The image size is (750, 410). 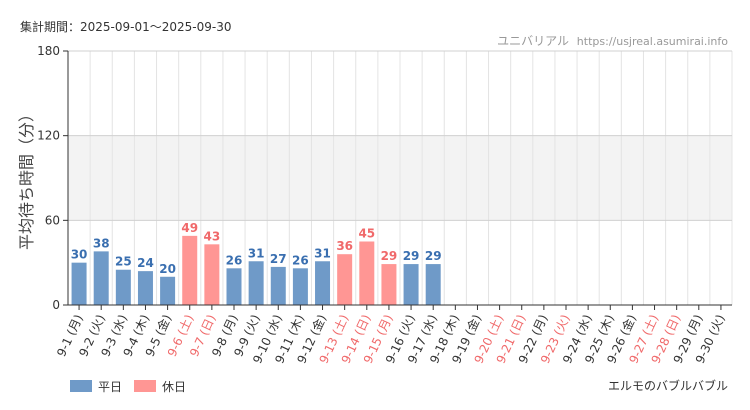 What do you see at coordinates (128, 387) in the screenshot?
I see `legend: 平日 休日` at bounding box center [128, 387].